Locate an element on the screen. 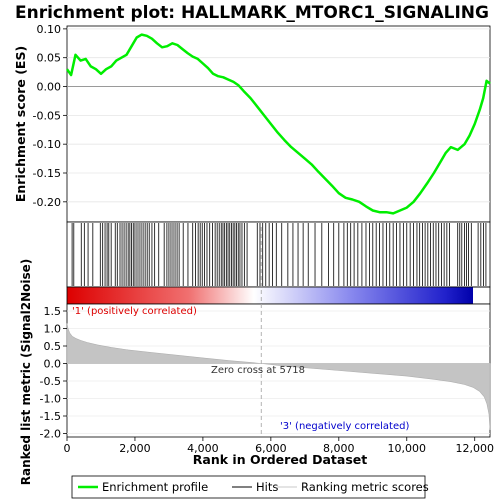 This screenshot has height=500, width=500. metric-y-tick-label: -2.0 is located at coordinates (50, 434).